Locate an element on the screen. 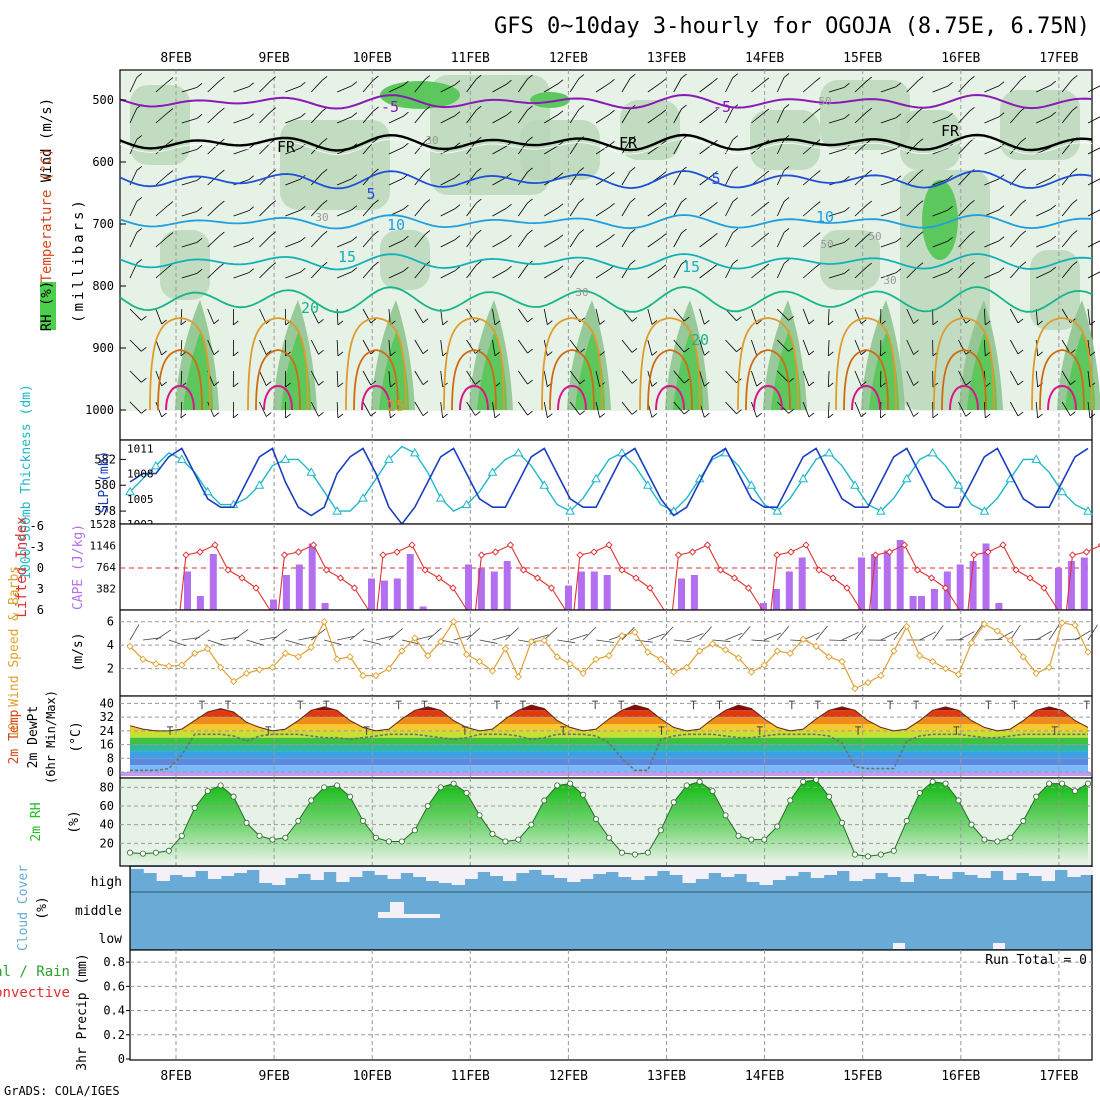 Image resolution: width=1100 pixels, height=1100 pixels. contour-30-arch is located at coordinates (376, 380).